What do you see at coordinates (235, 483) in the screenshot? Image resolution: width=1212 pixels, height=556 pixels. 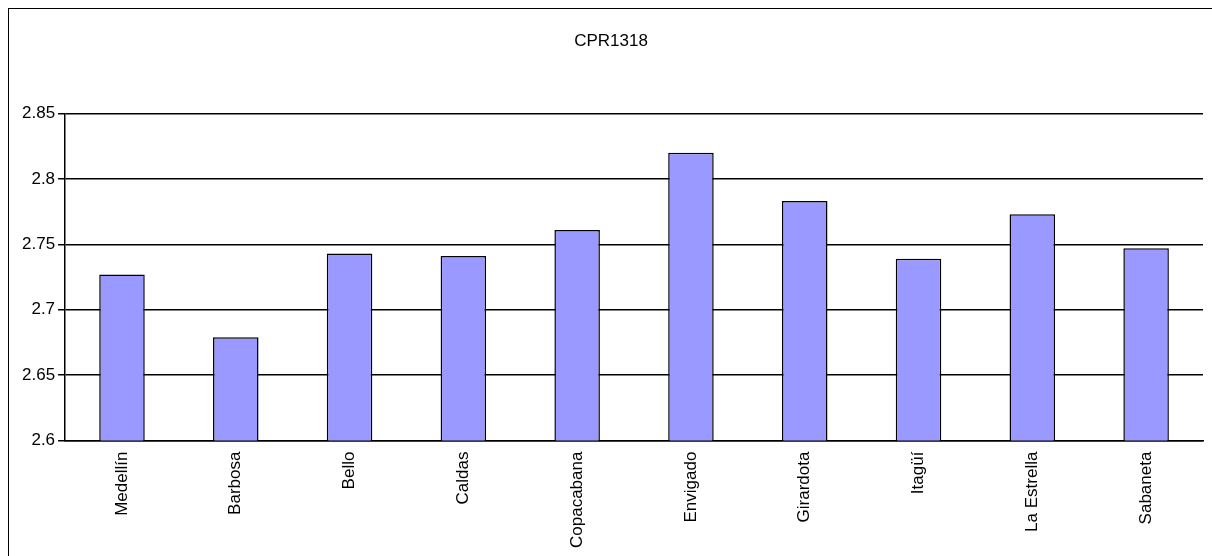 I see `x-tick-label: Barbosa` at bounding box center [235, 483].